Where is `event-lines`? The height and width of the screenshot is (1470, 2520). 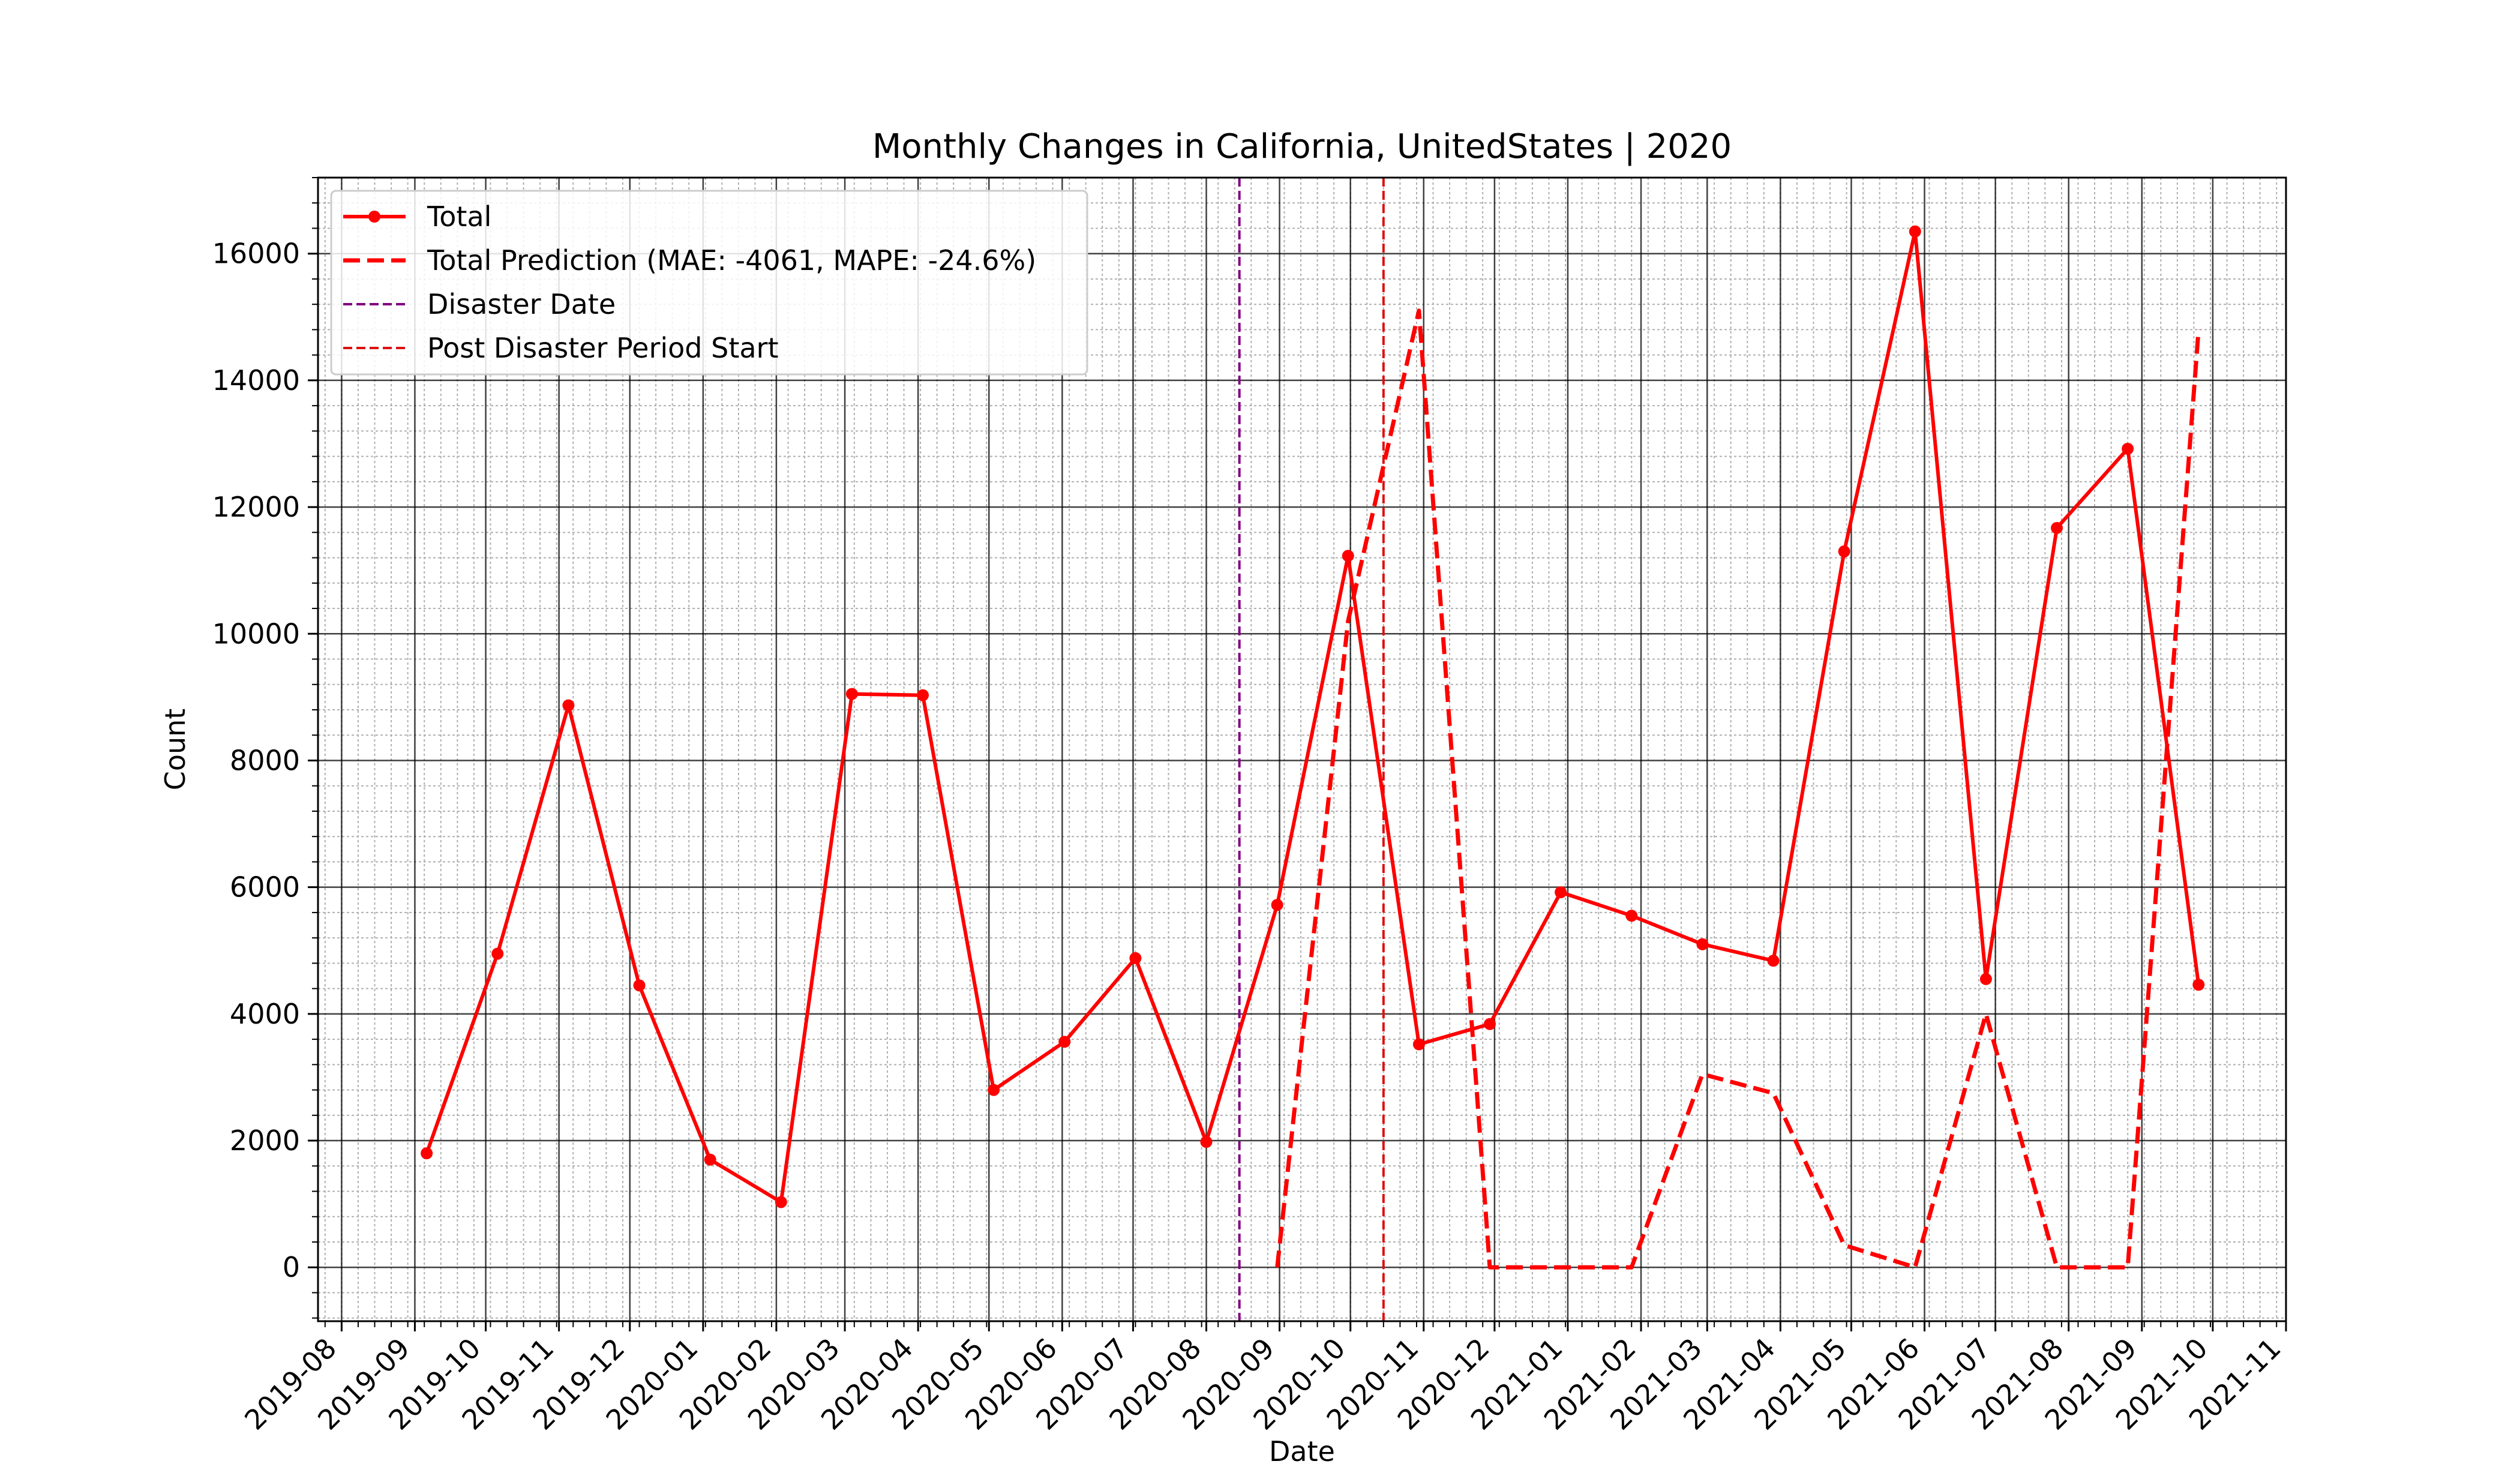 event-lines is located at coordinates (1311, 749).